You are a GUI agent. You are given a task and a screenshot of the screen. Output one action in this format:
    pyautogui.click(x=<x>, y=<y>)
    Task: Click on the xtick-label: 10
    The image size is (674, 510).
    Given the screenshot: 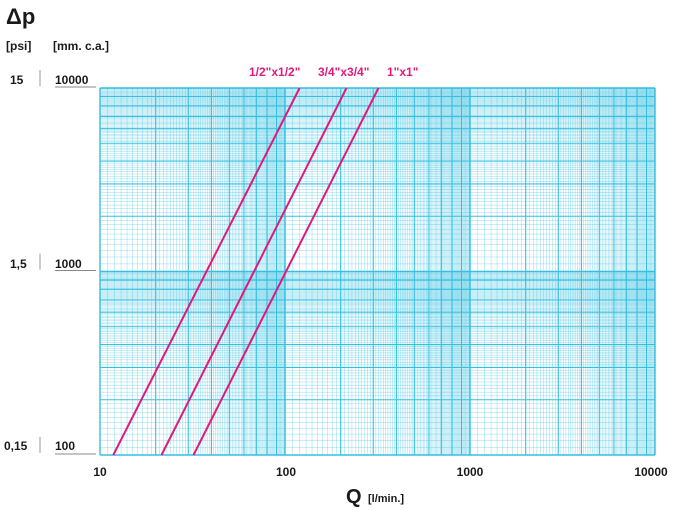 What is the action you would take?
    pyautogui.click(x=100, y=472)
    